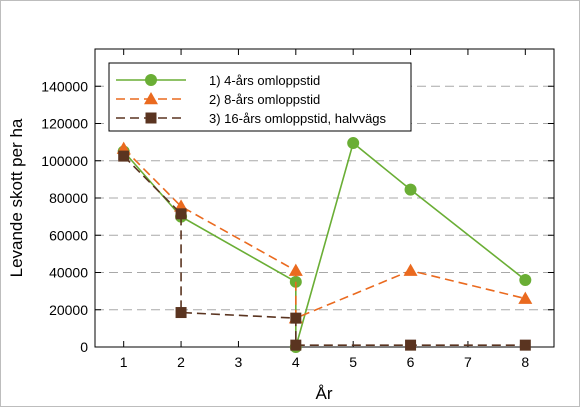 This screenshot has width=580, height=407. What do you see at coordinates (264, 99) in the screenshot?
I see `legend-label: 2) 8-års omloppstid` at bounding box center [264, 99].